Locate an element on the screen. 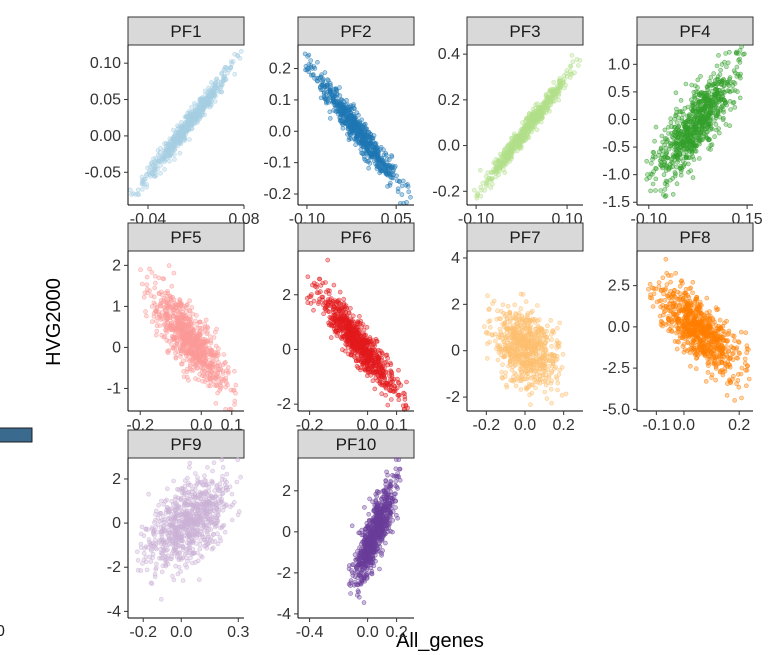 The height and width of the screenshot is (655, 771). y-tick-label: 0.0 is located at coordinates (619, 119).